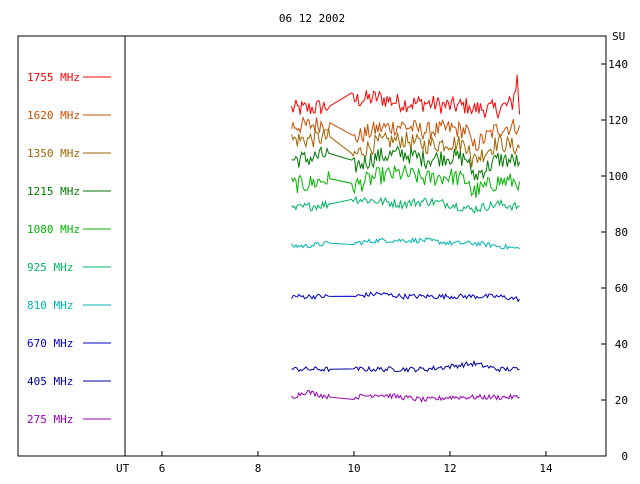 The height and width of the screenshot is (484, 640). I want to click on x-tick-label: 8, so click(258, 468).